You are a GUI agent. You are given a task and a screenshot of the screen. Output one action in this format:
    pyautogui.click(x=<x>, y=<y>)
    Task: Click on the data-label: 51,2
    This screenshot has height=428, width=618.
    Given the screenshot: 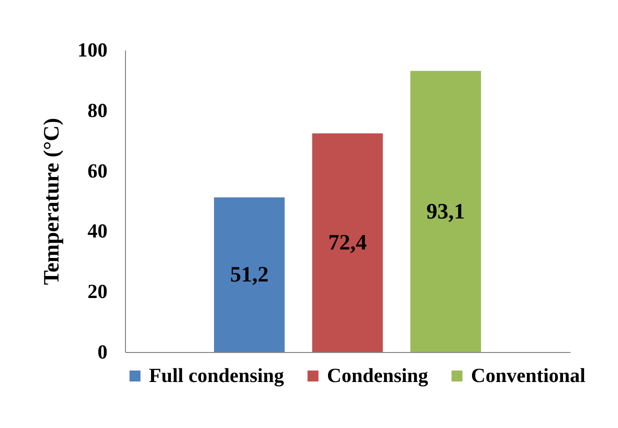 What is the action you would take?
    pyautogui.click(x=249, y=274)
    